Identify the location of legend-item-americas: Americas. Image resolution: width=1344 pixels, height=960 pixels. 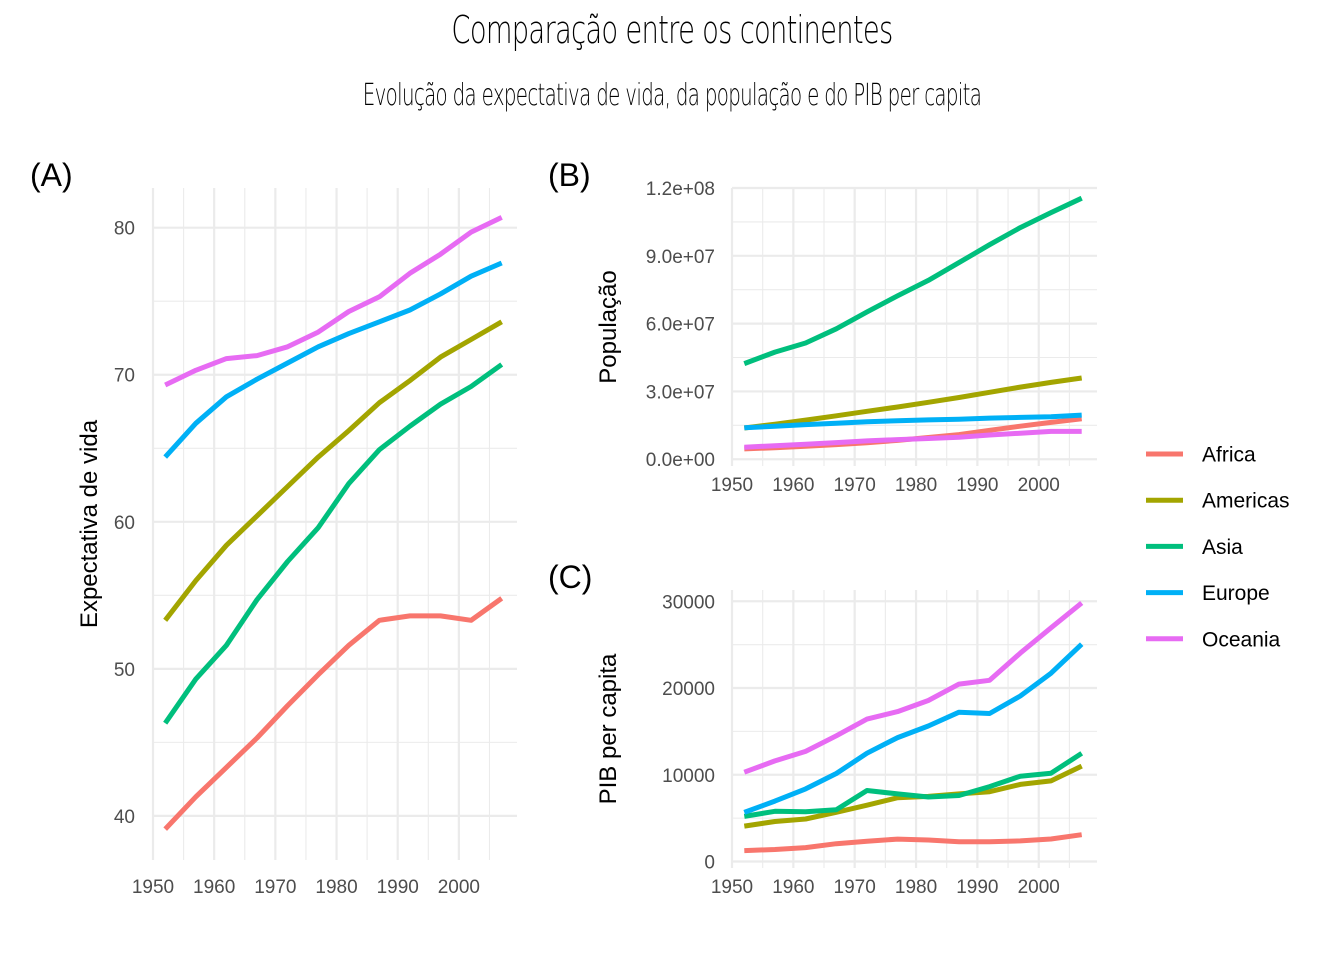
(1218, 501).